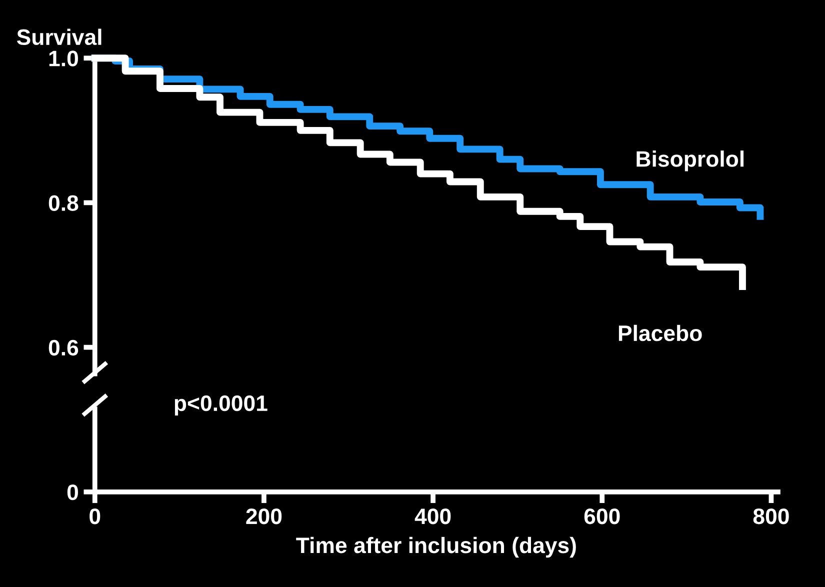 The height and width of the screenshot is (587, 825). Describe the element at coordinates (221, 405) in the screenshot. I see `annotation: p<0.0001` at that location.